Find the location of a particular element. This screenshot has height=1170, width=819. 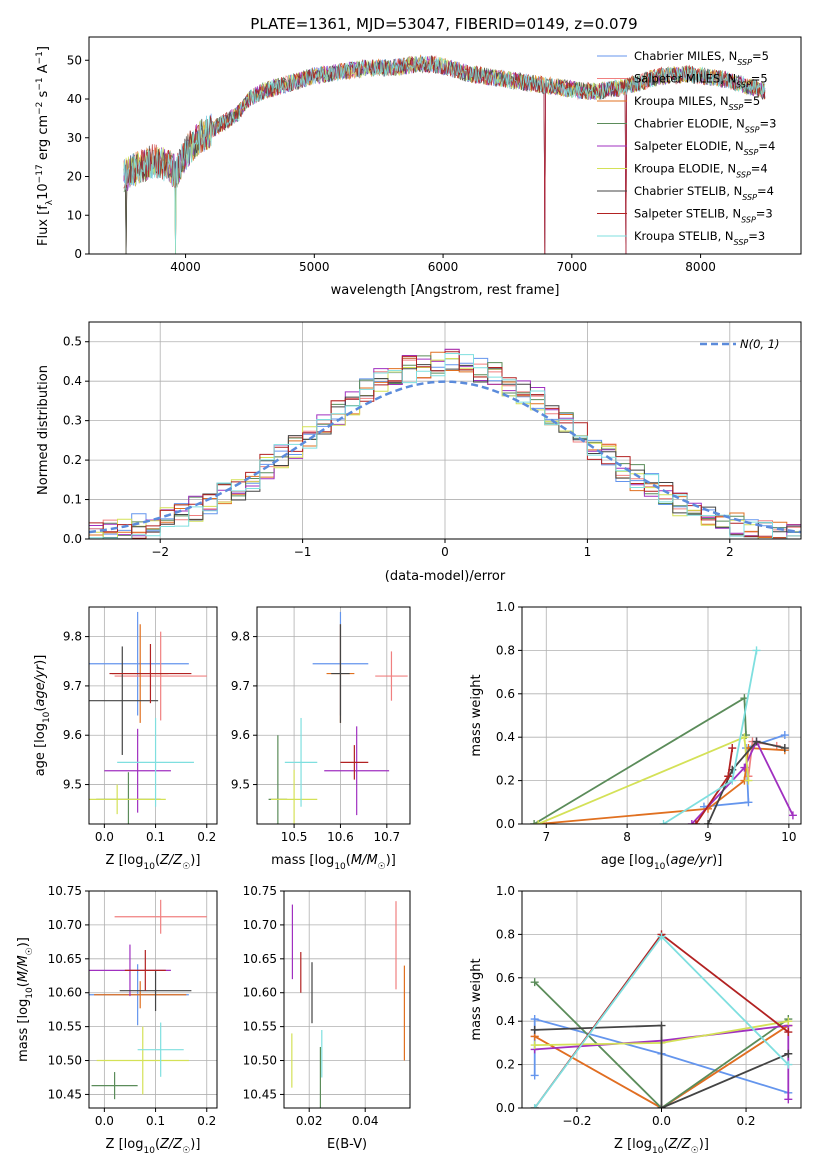

legend-label: Kroupa MILES, NSSP=5 is located at coordinates (697, 103).